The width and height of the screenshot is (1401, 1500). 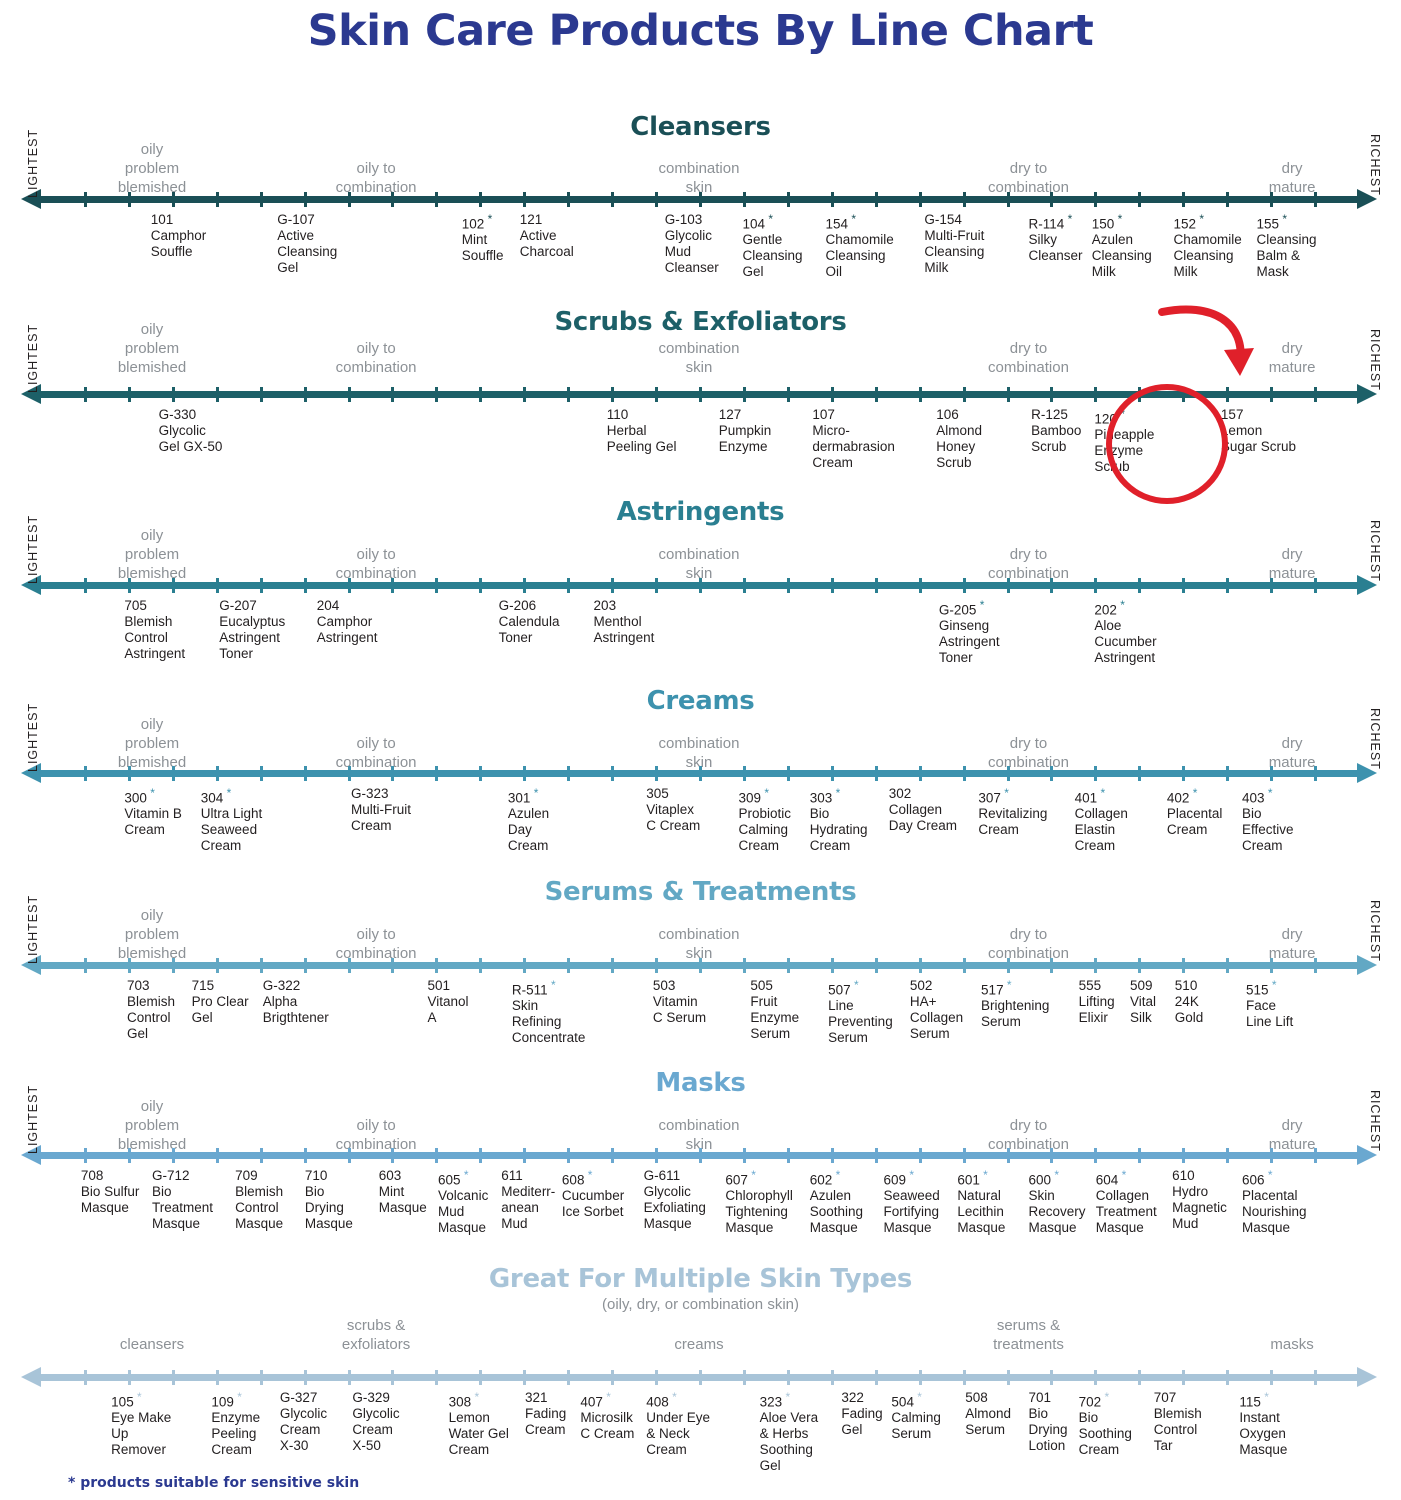 What do you see at coordinates (673, 810) in the screenshot?
I see `product-label: 305 Vitaplex C Cream` at bounding box center [673, 810].